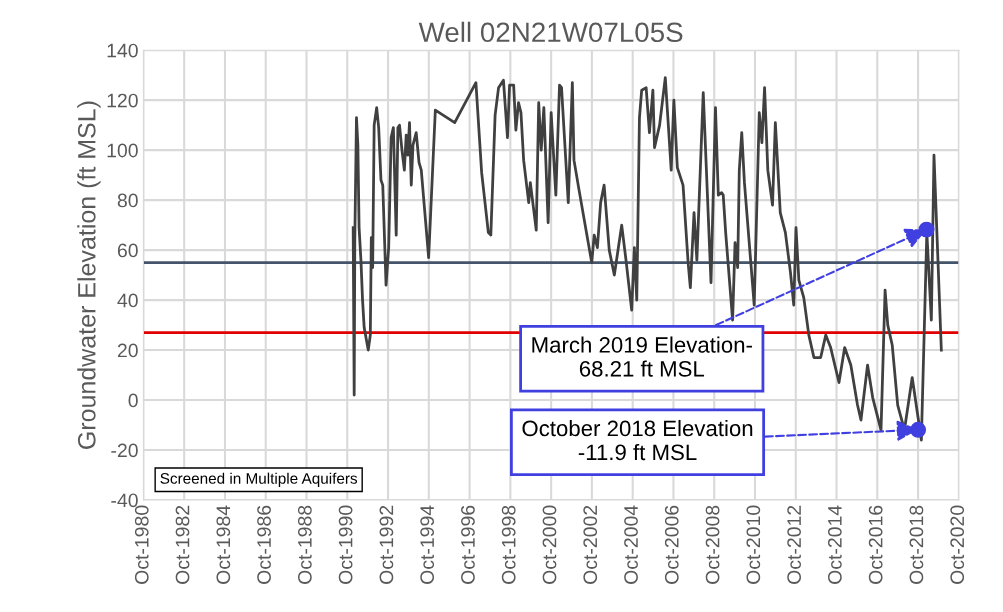 This screenshot has width=1003, height=612. What do you see at coordinates (345, 544) in the screenshot?
I see `x-tick-label: Oct-1990` at bounding box center [345, 544].